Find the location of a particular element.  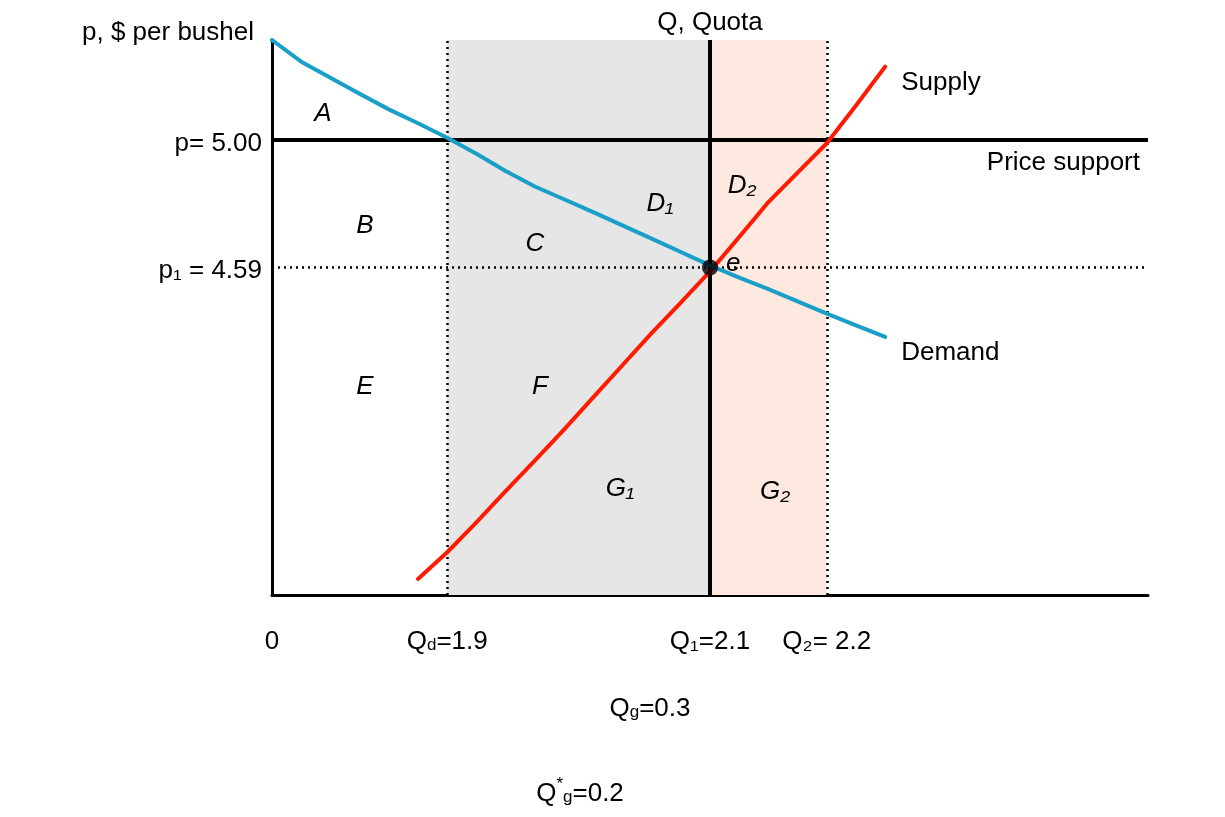

x-tick-label: 0 is located at coordinates (272, 640).